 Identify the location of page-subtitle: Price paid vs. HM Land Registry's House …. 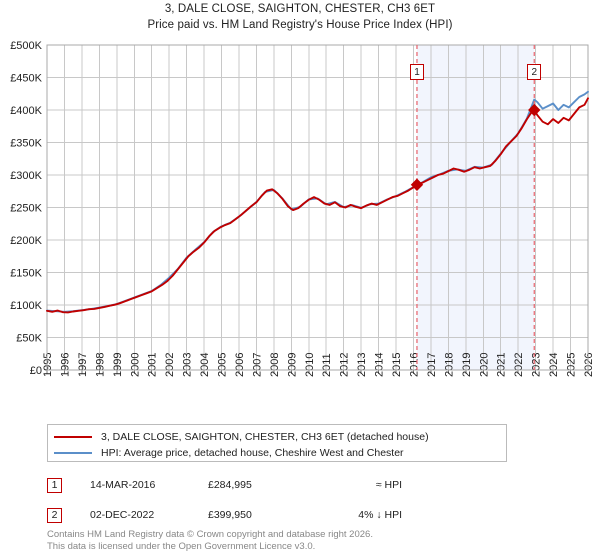
(300, 25).